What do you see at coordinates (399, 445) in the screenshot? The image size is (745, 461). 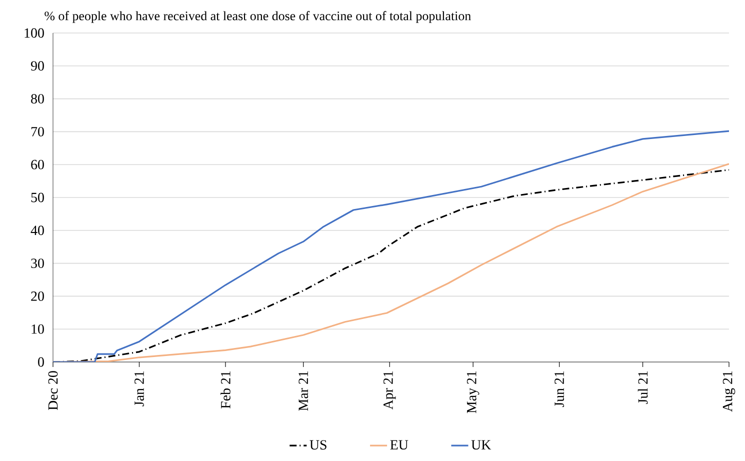 I see `legend-label: EU` at bounding box center [399, 445].